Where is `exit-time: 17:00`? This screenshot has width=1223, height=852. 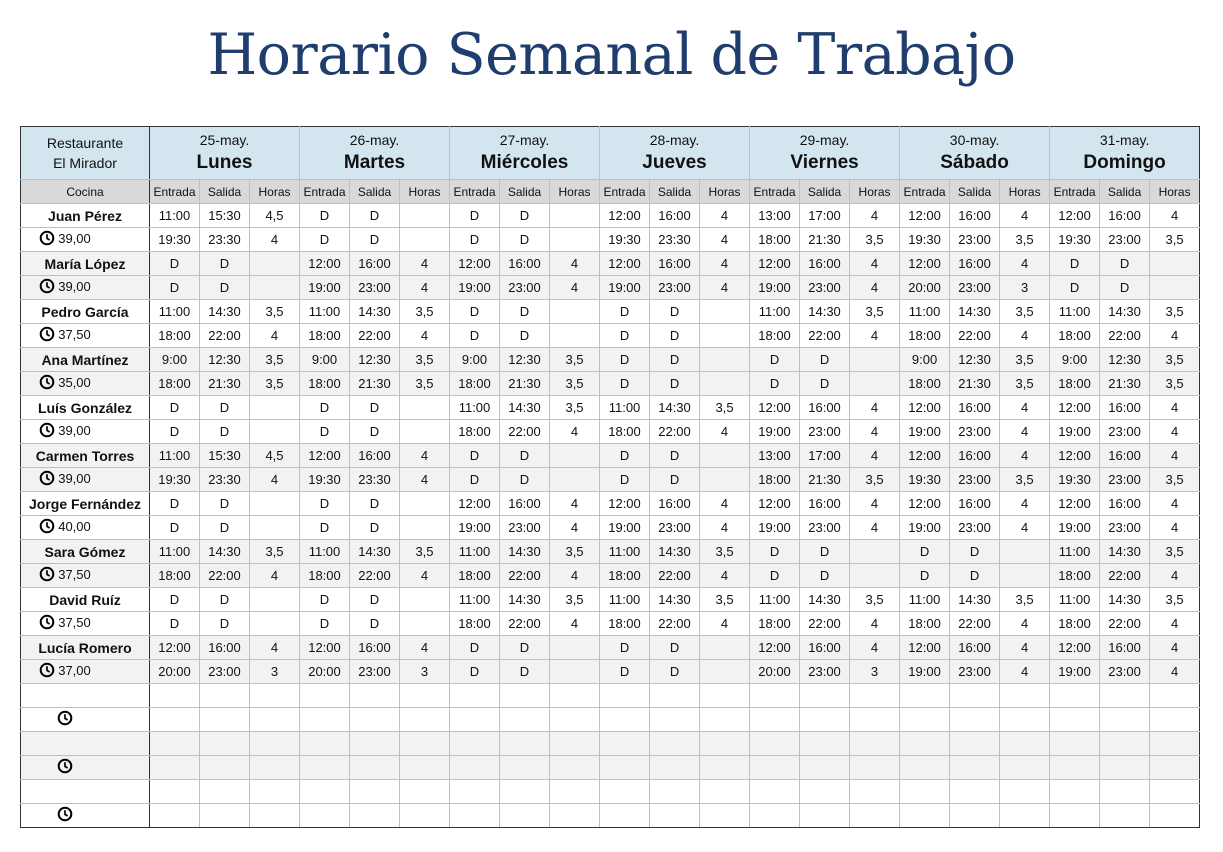 exit-time: 17:00 is located at coordinates (825, 215).